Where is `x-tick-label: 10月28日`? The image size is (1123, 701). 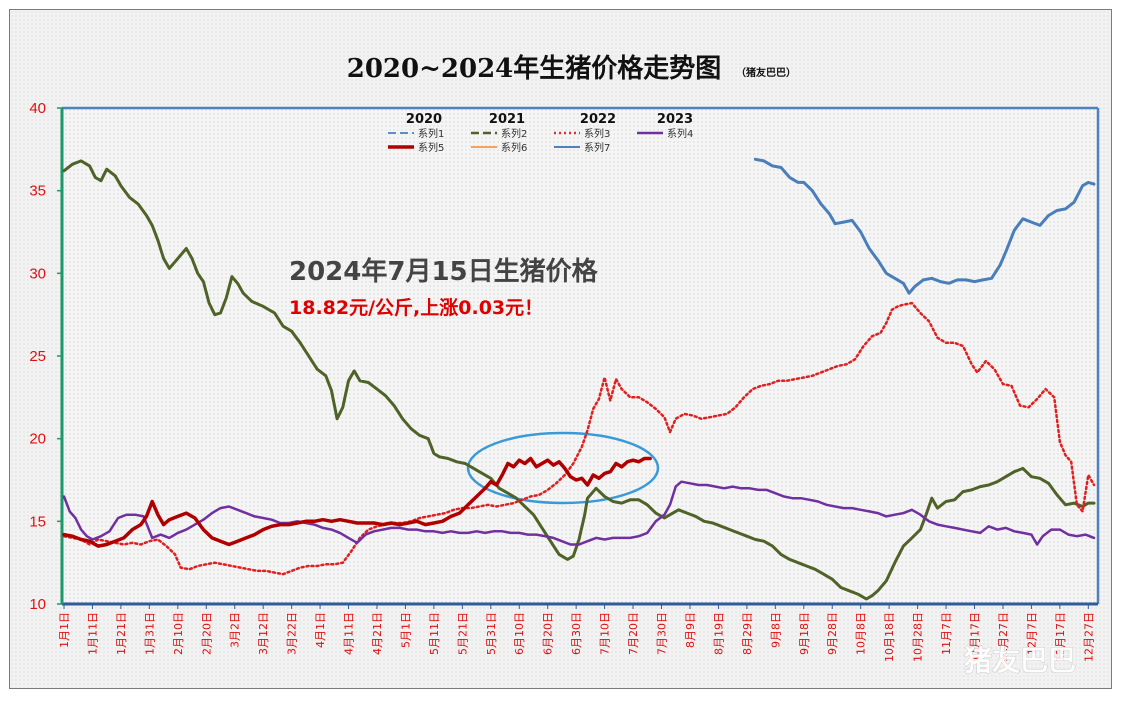
x-tick-label: 10月28日 is located at coordinates (918, 637).